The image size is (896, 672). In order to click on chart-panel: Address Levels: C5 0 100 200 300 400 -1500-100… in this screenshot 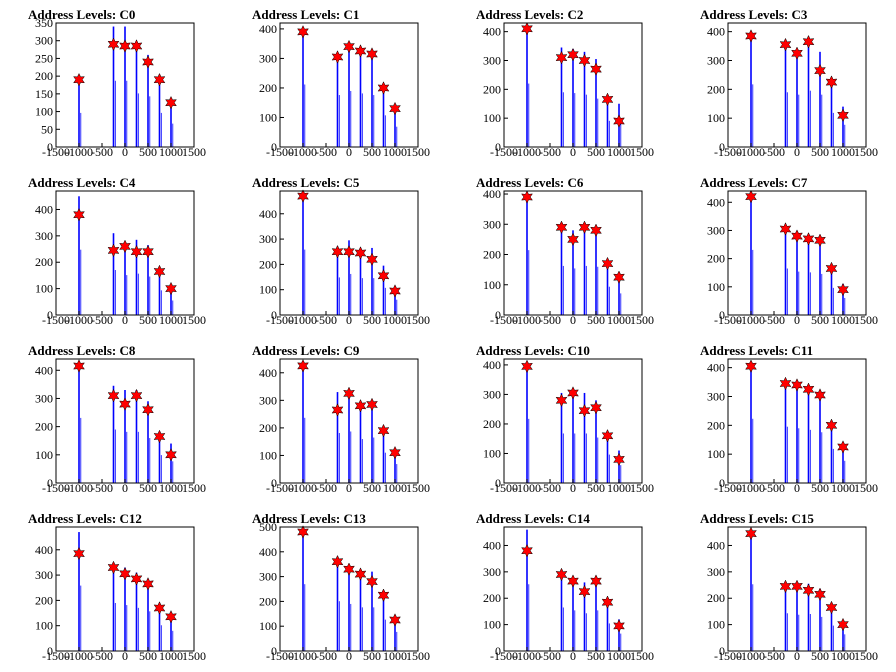, I will do `click(341, 251)`.